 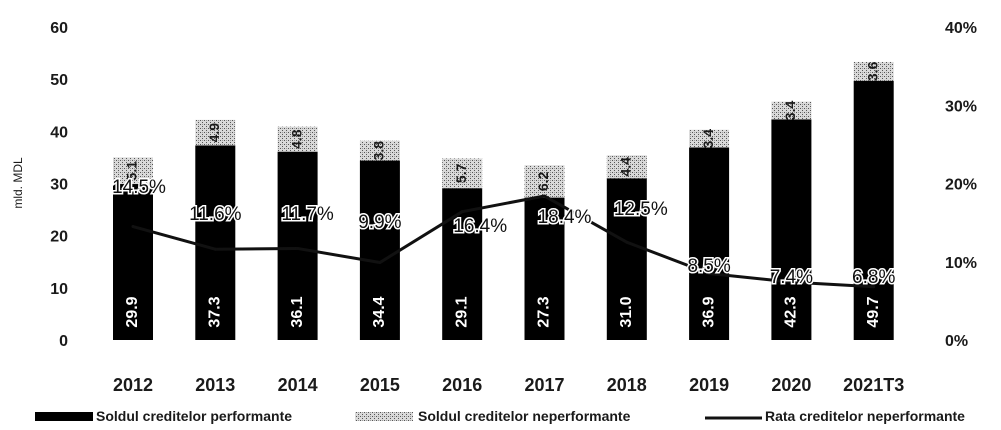 What do you see at coordinates (461, 311) in the screenshot?
I see `bar-value-label: 29.1` at bounding box center [461, 311].